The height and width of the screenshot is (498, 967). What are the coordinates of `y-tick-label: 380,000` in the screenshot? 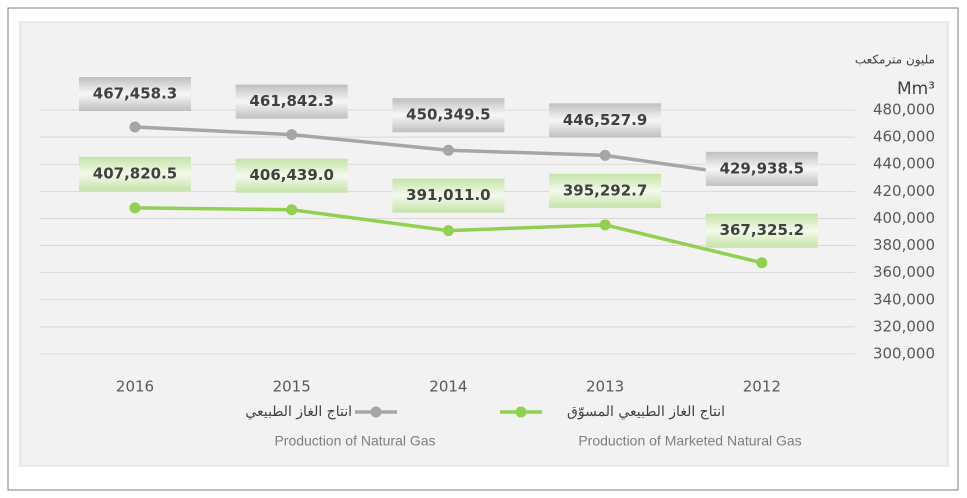 It's located at (904, 245).